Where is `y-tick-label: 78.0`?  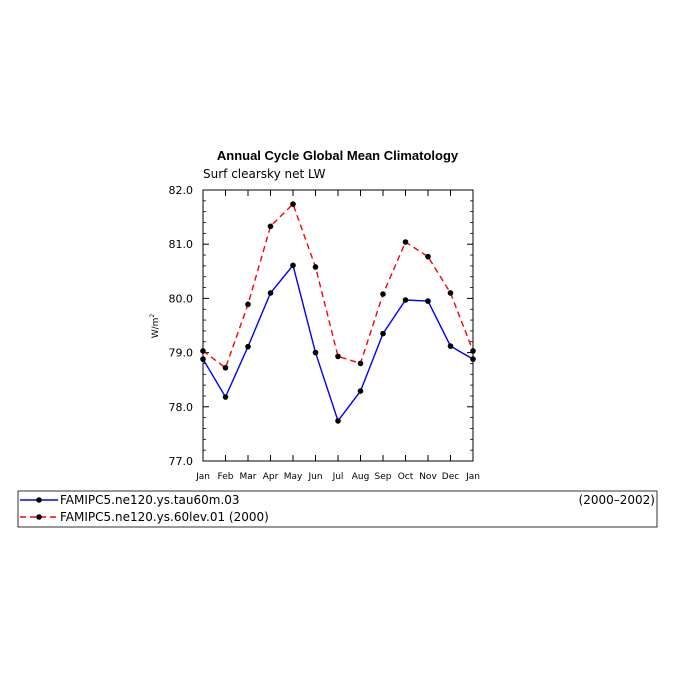 y-tick-label: 78.0 is located at coordinates (181, 407).